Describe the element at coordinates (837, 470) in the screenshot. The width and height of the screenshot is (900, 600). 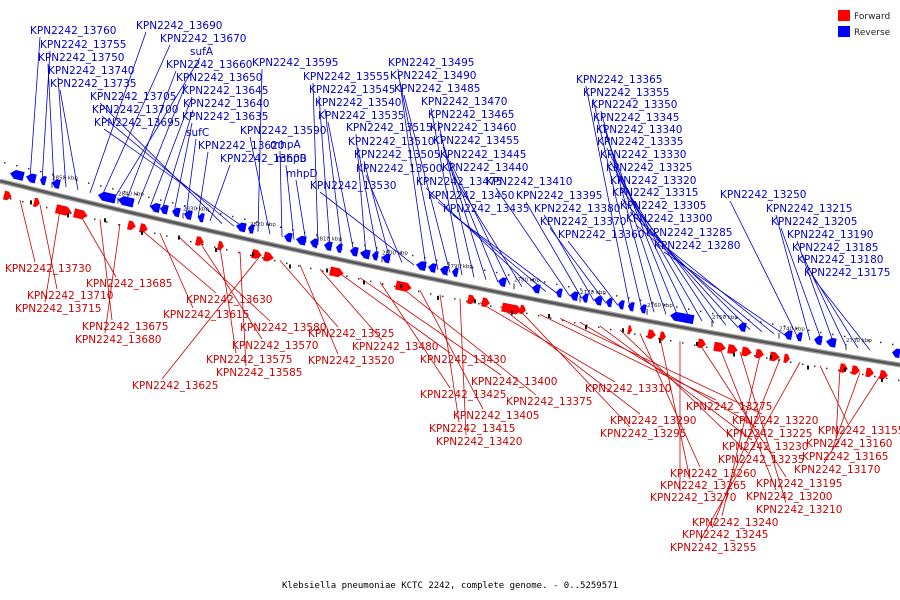
I see `forward-gene-label: KPN2242_13170` at that location.